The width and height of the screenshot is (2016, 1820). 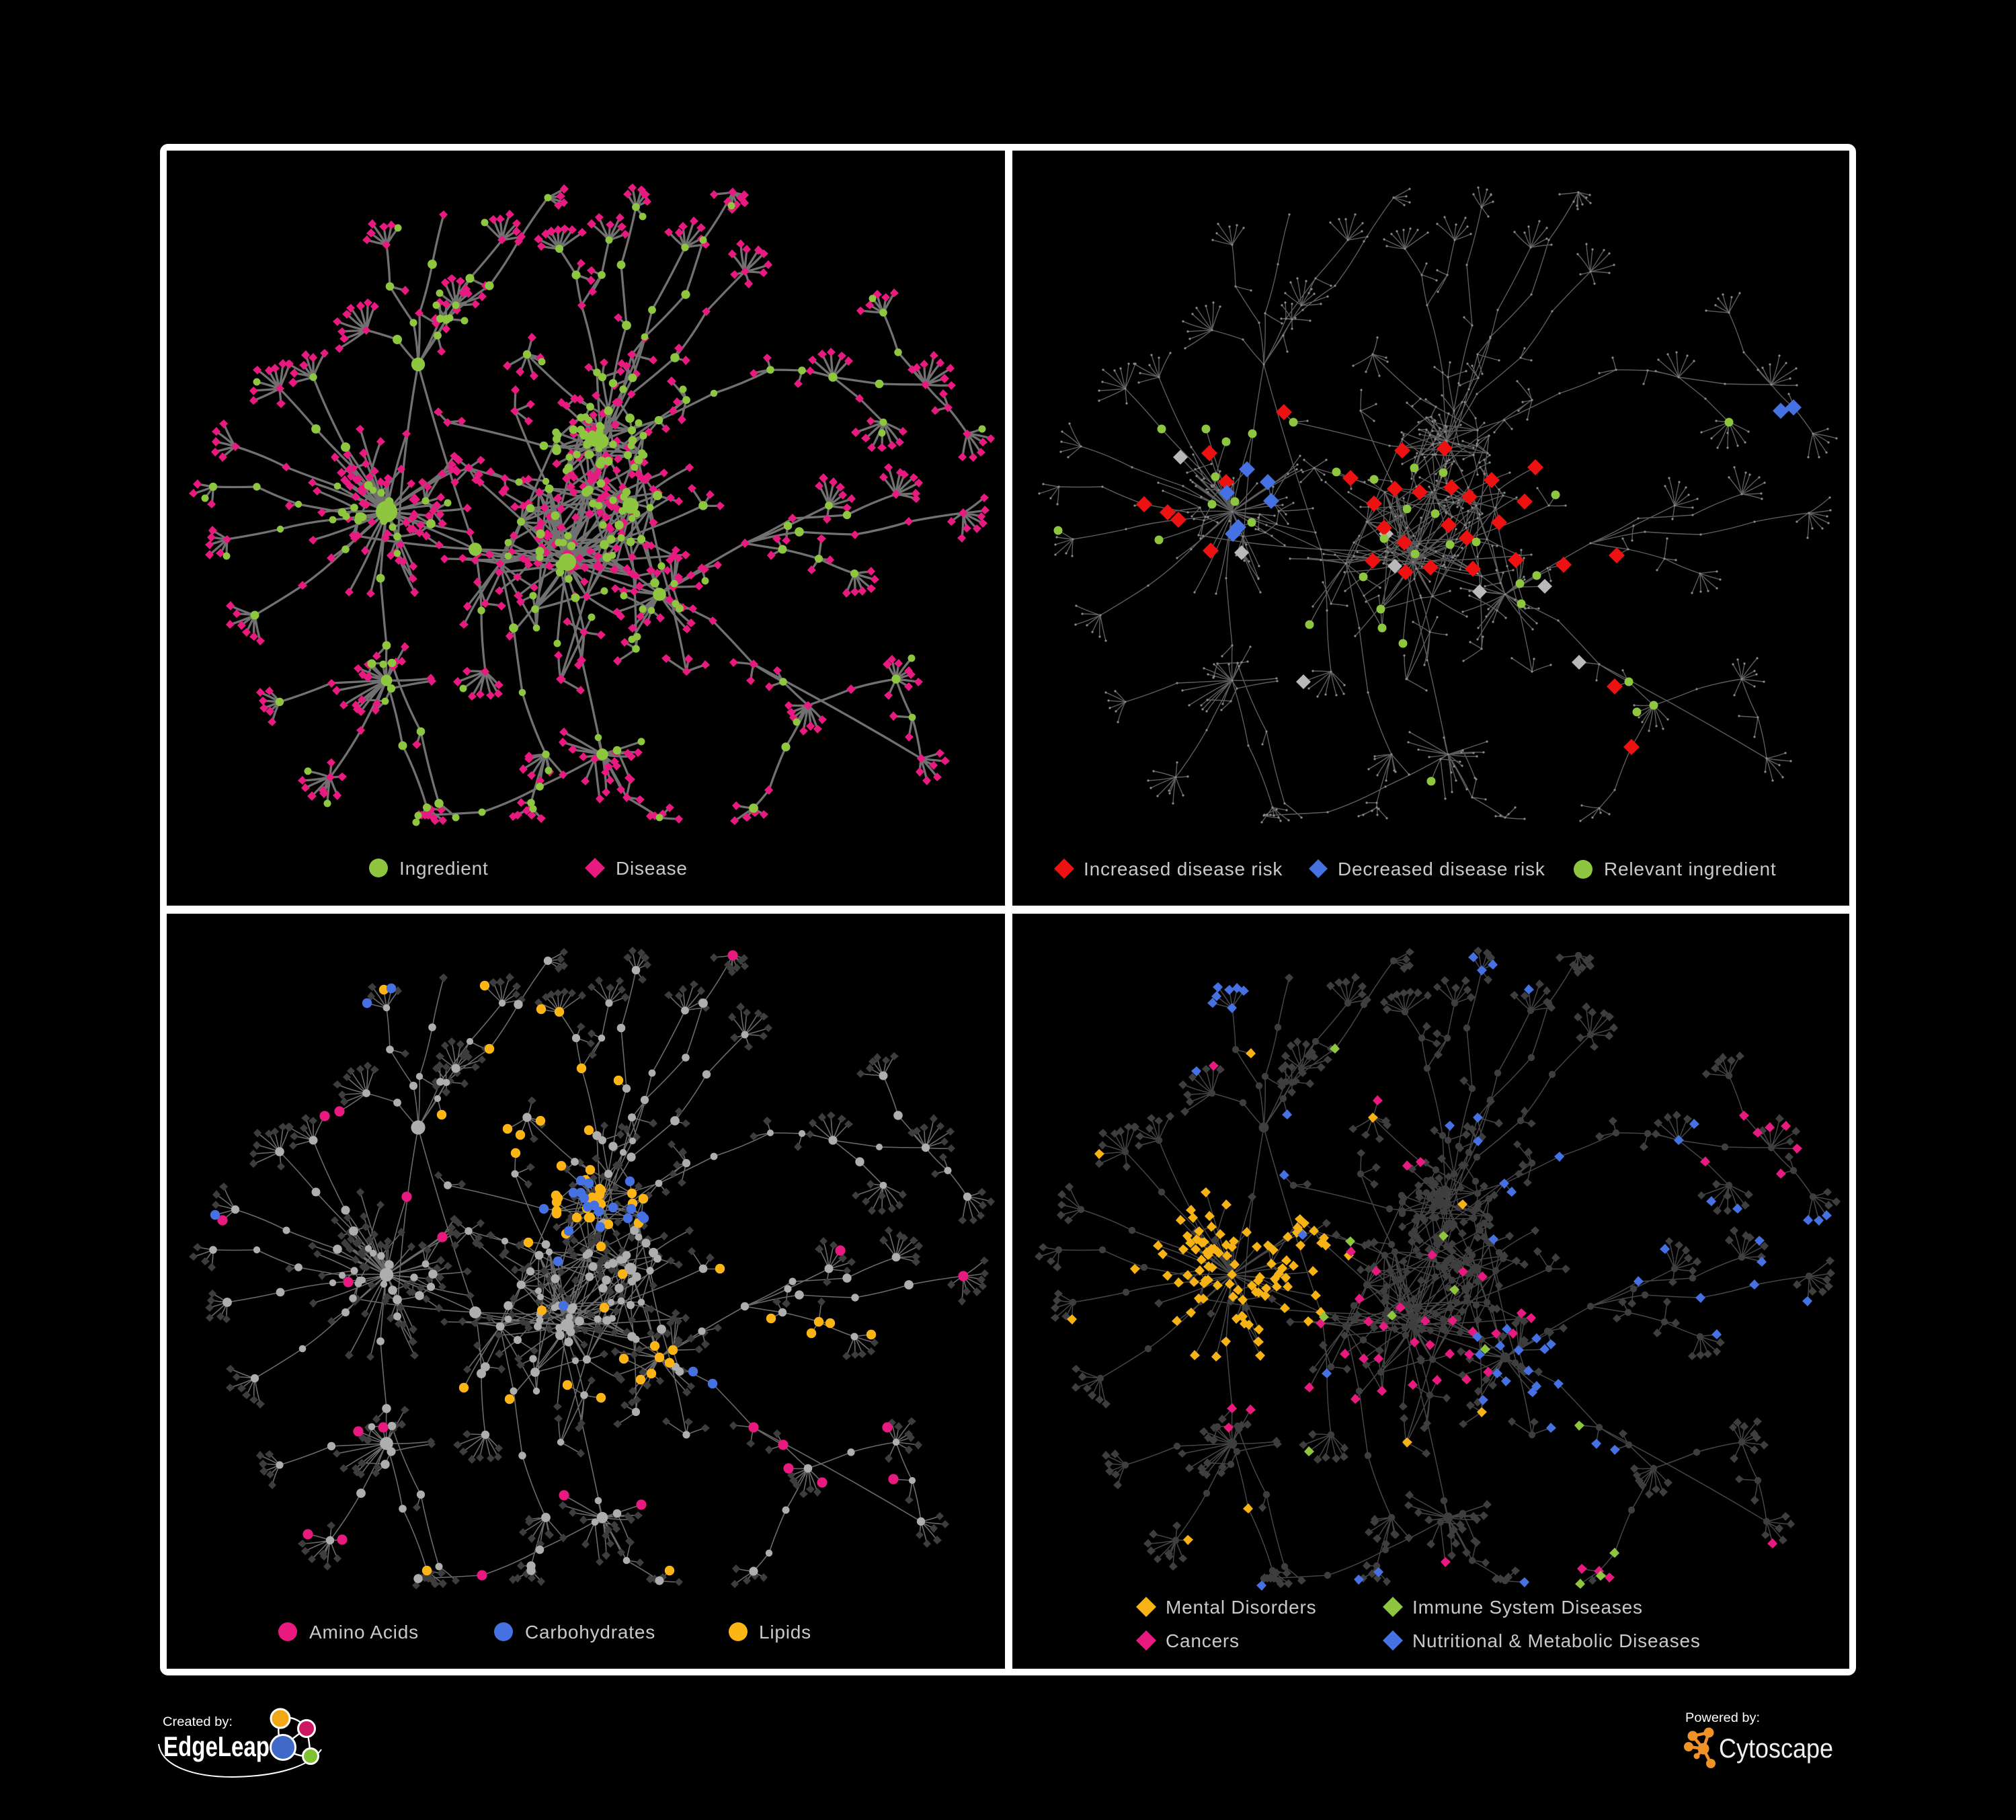 What do you see at coordinates (652, 868) in the screenshot?
I see `svg-text: Disease` at bounding box center [652, 868].